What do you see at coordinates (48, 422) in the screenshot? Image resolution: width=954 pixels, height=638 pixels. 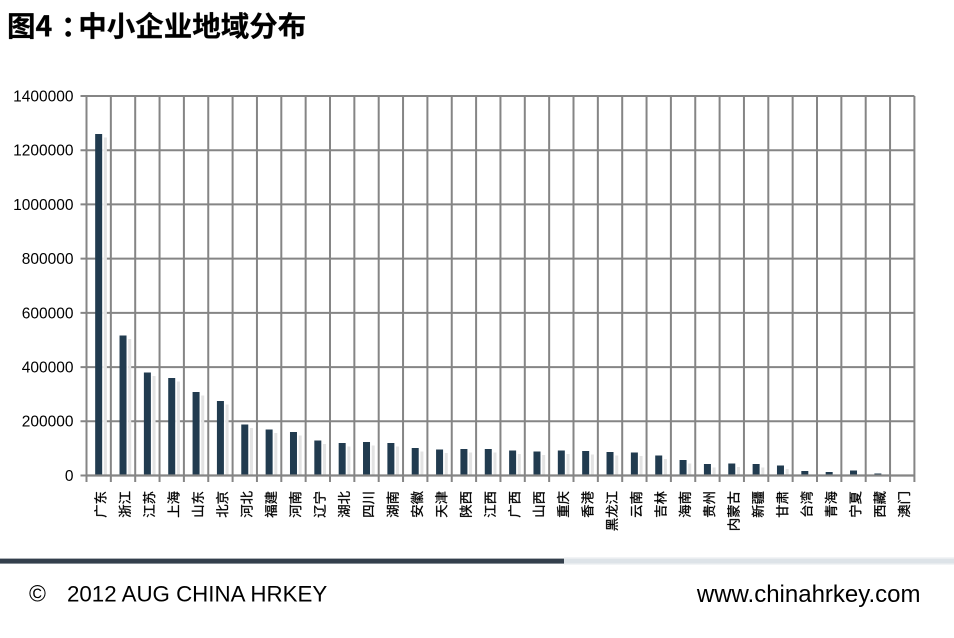 I see `svg-text: 200000` at bounding box center [48, 422].